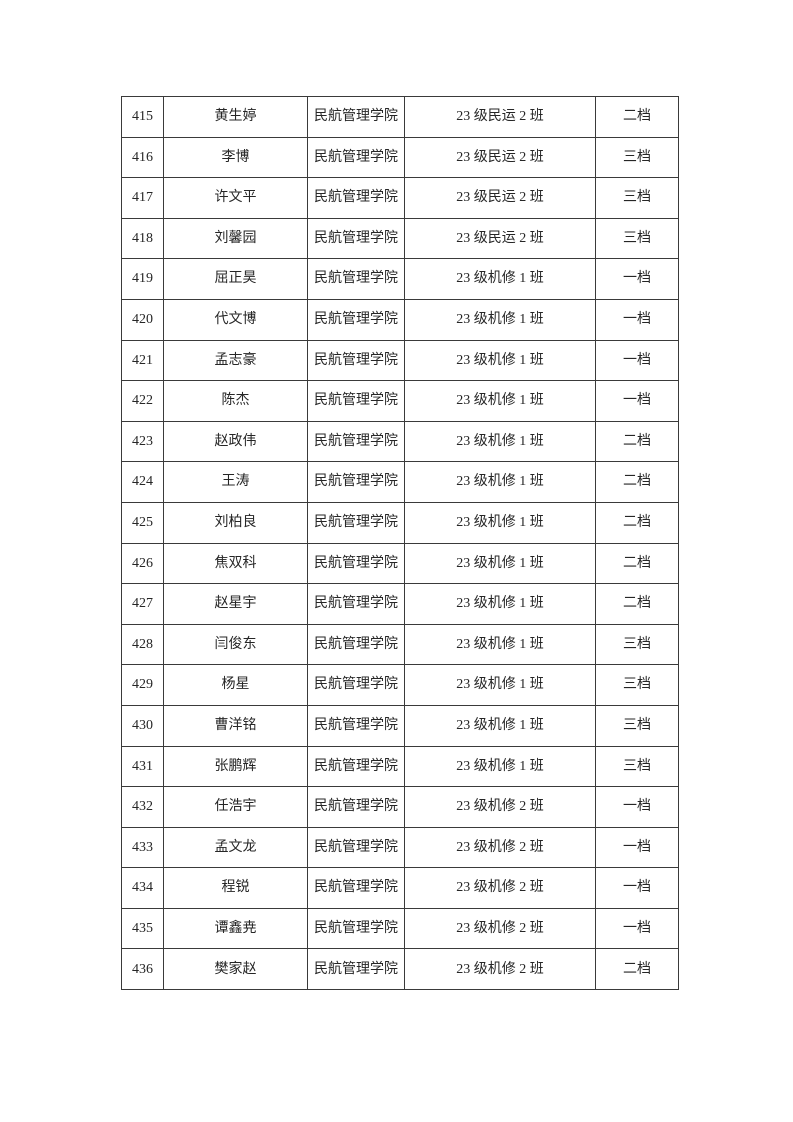  What do you see at coordinates (235, 238) in the screenshot?
I see `cell-name: 刘馨园` at bounding box center [235, 238].